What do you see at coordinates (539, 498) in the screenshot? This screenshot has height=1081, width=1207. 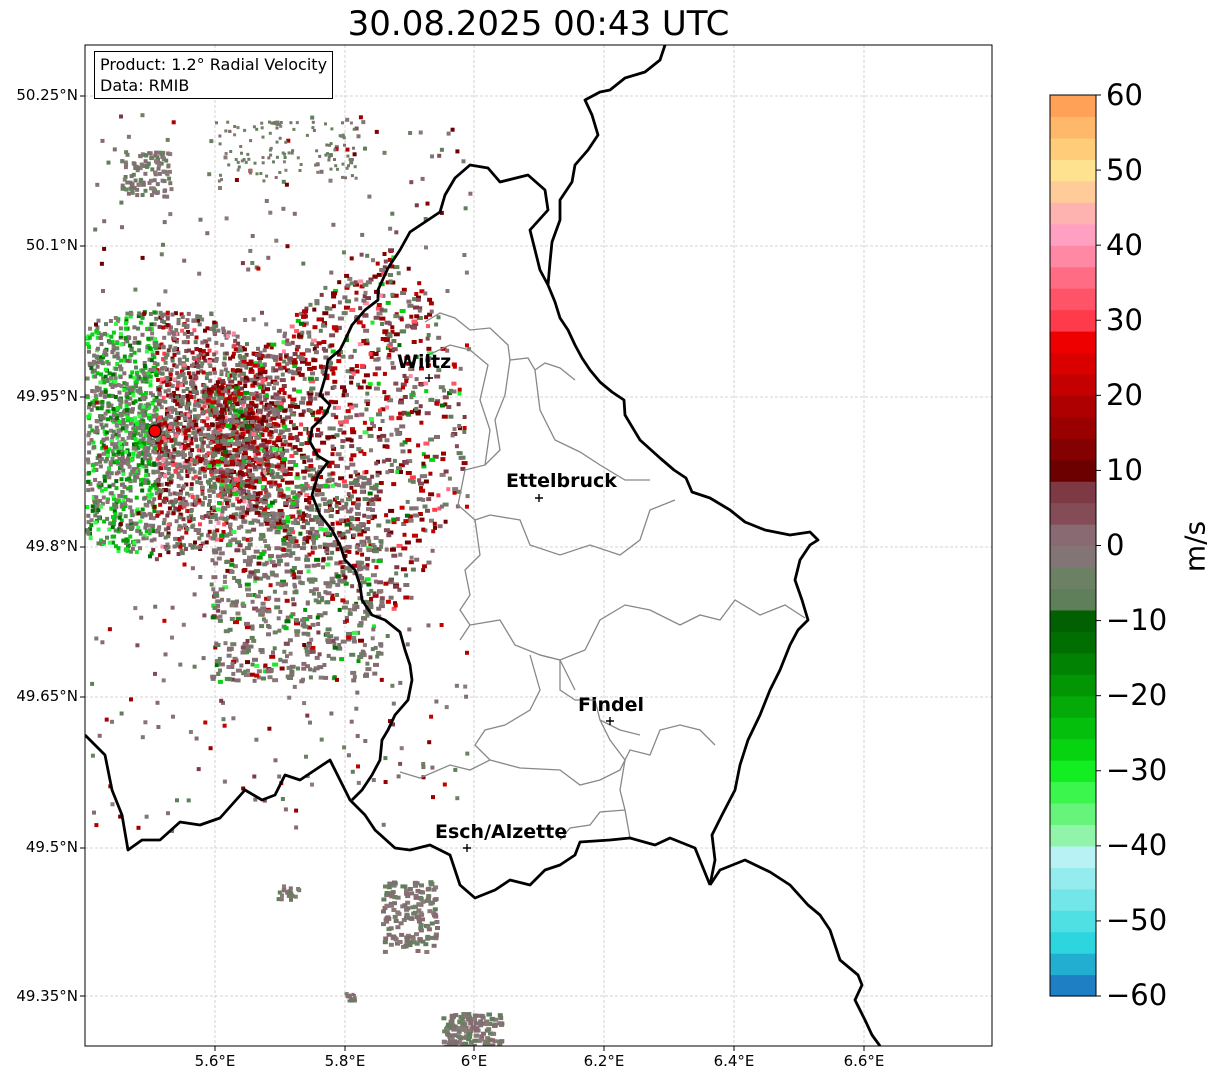 I see `city-marker-ettelbruck` at bounding box center [539, 498].